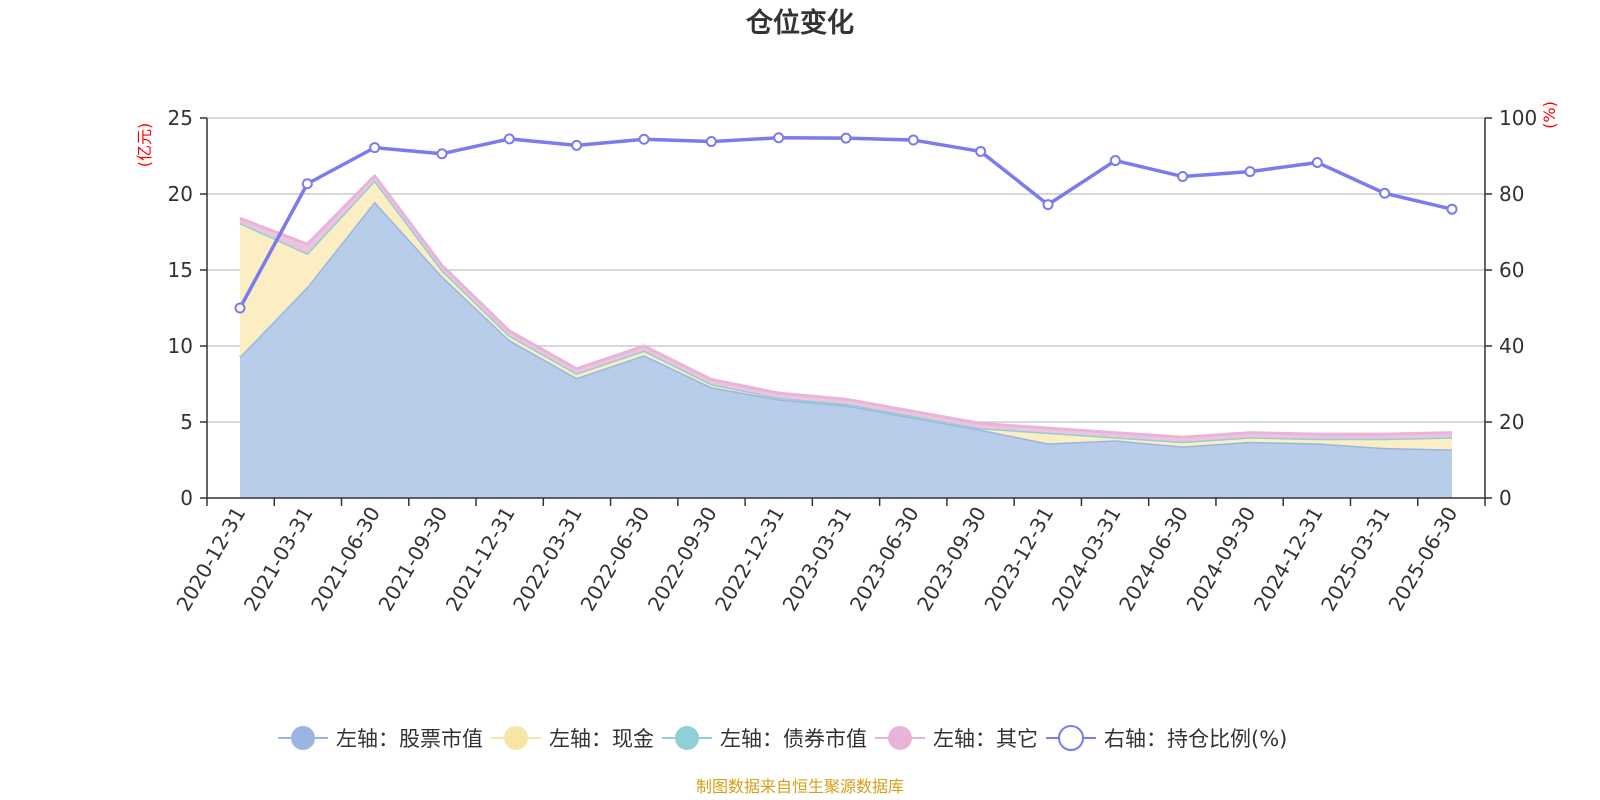 The height and width of the screenshot is (800, 1600). Describe the element at coordinates (1086, 559) in the screenshot. I see `x-tick-label: 2024-03-31` at that location.